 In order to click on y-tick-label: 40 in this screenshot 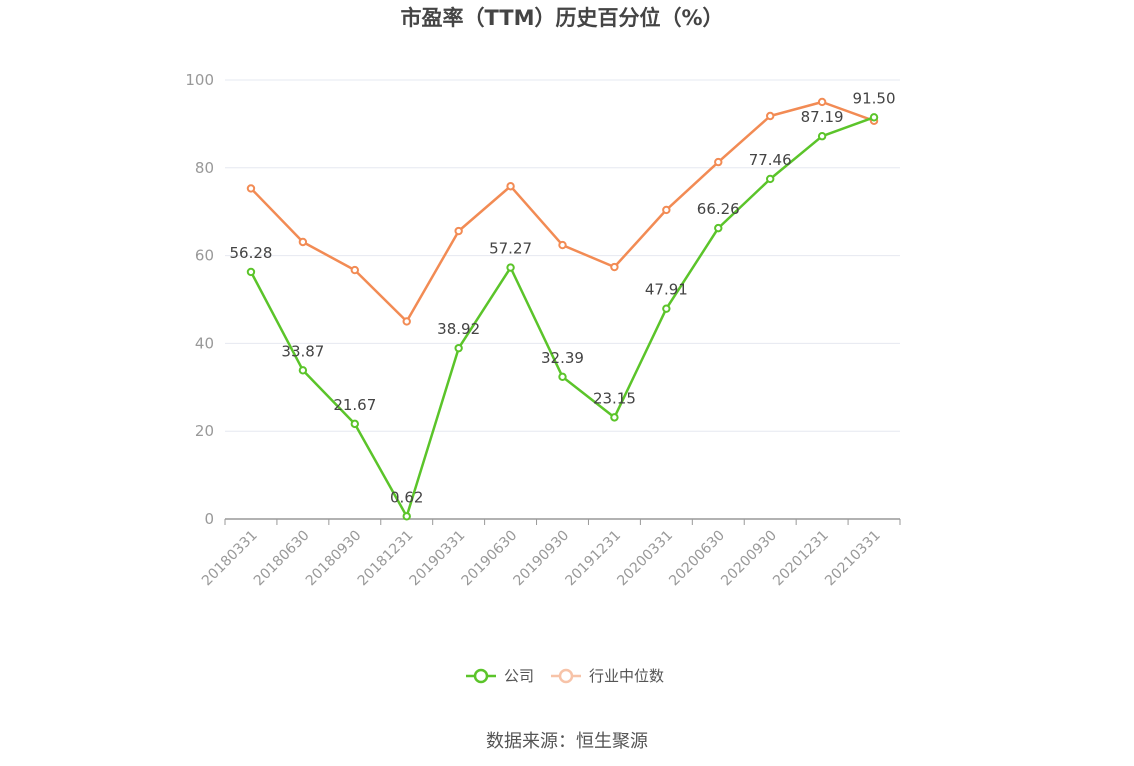, I will do `click(204, 343)`.